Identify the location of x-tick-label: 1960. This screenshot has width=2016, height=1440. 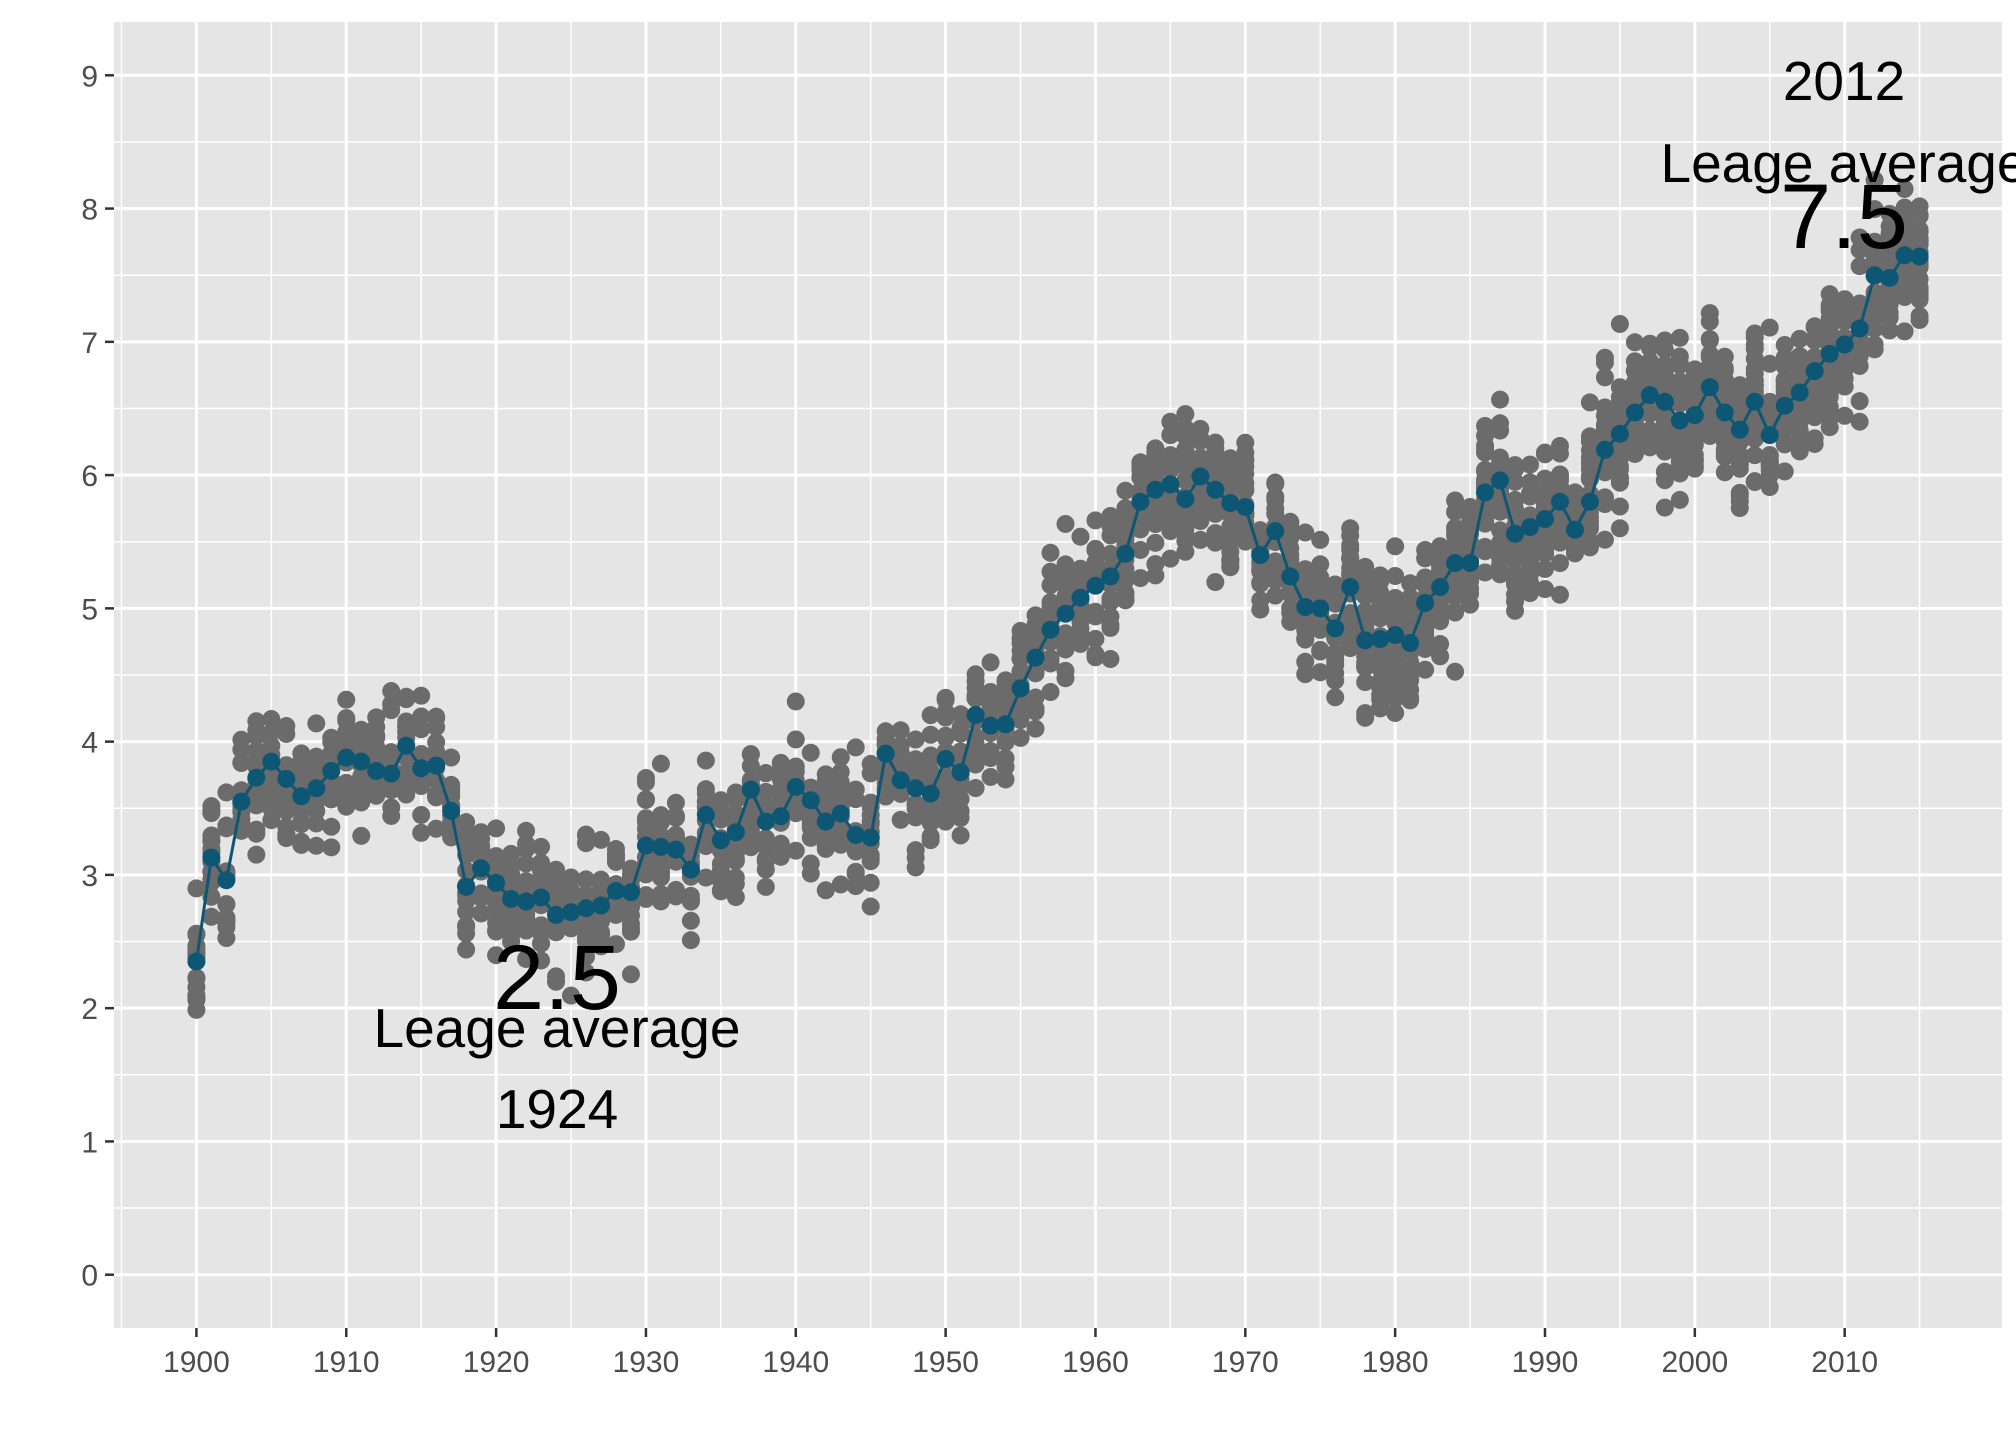
(1095, 1362).